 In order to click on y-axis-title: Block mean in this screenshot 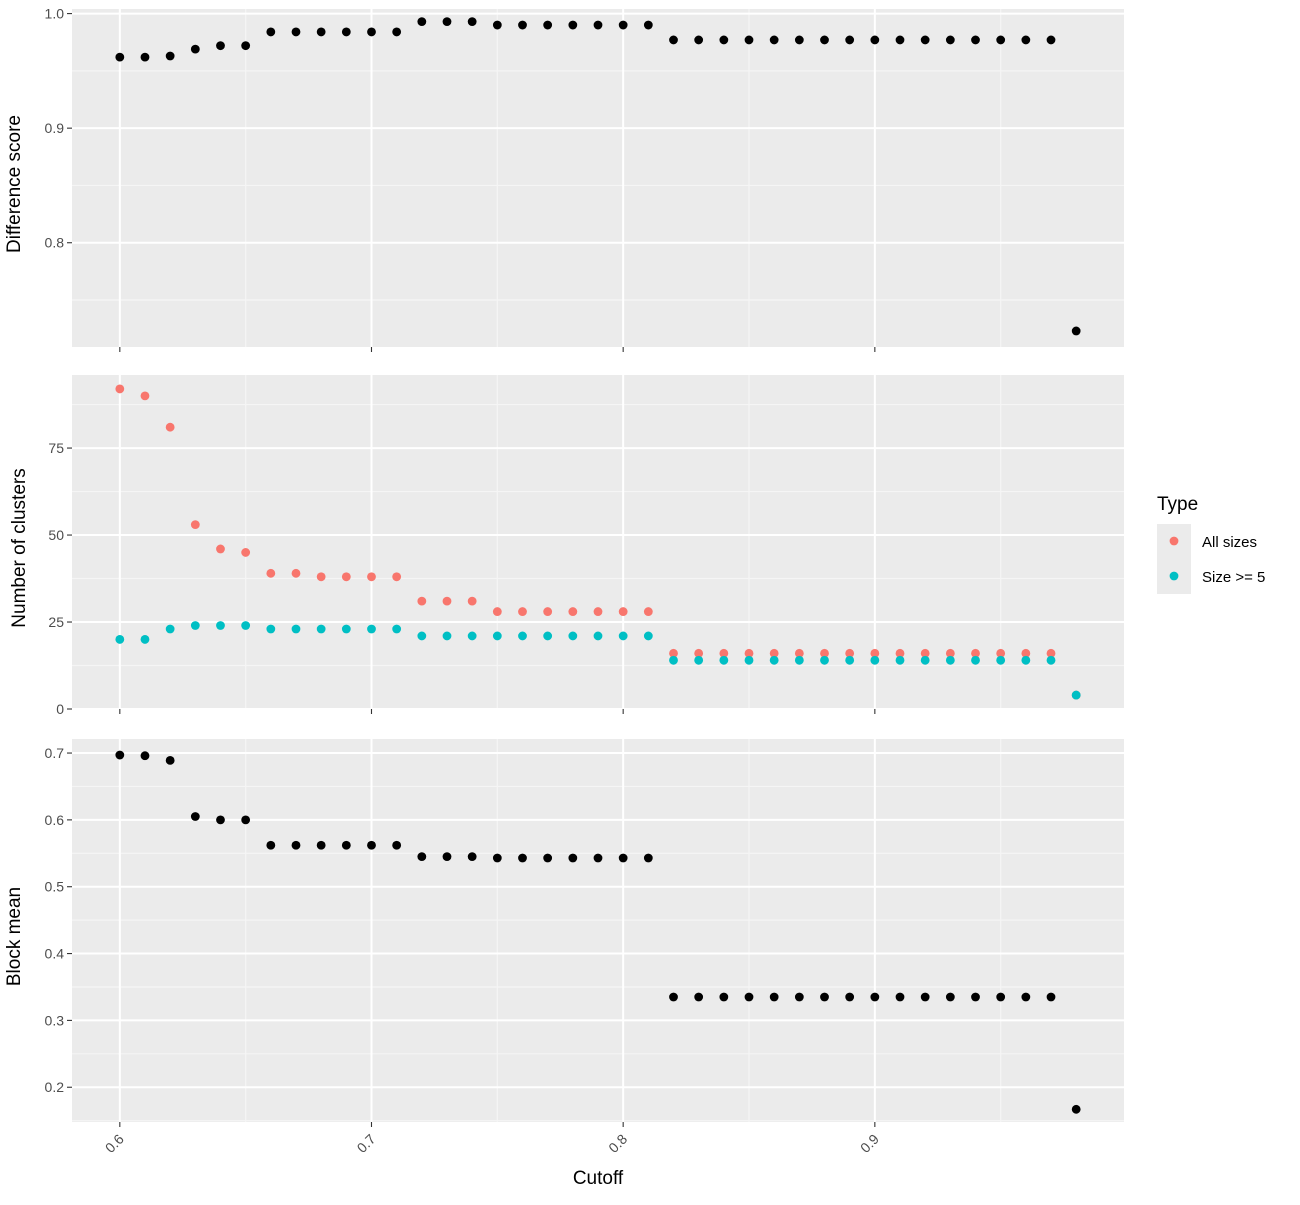, I will do `click(14, 936)`.